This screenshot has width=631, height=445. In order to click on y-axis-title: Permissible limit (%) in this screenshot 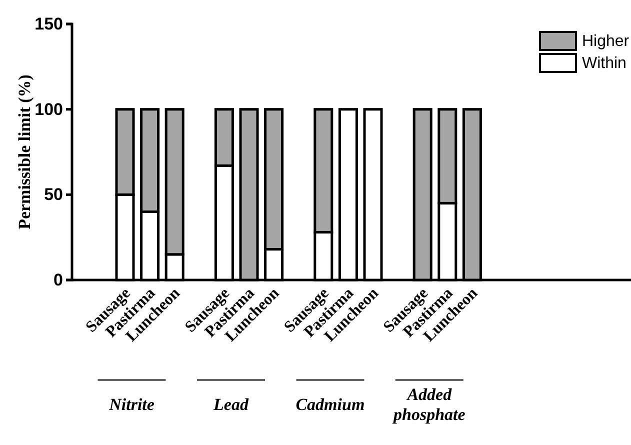, I will do `click(24, 152)`.